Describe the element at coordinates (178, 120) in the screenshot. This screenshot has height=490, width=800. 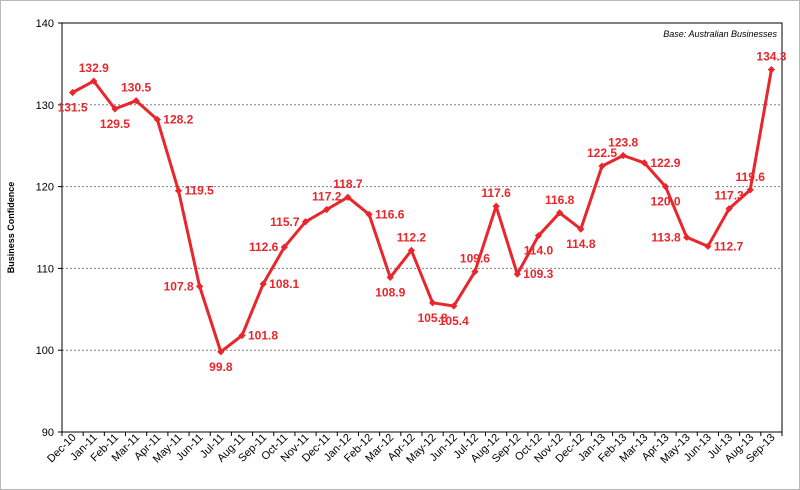
I see `data-label: 128.2` at that location.